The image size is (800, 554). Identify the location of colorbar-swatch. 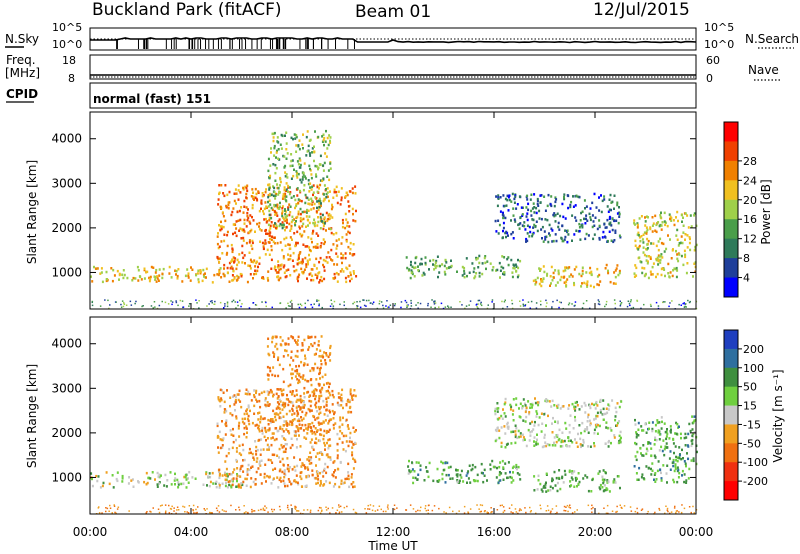
(731, 472).